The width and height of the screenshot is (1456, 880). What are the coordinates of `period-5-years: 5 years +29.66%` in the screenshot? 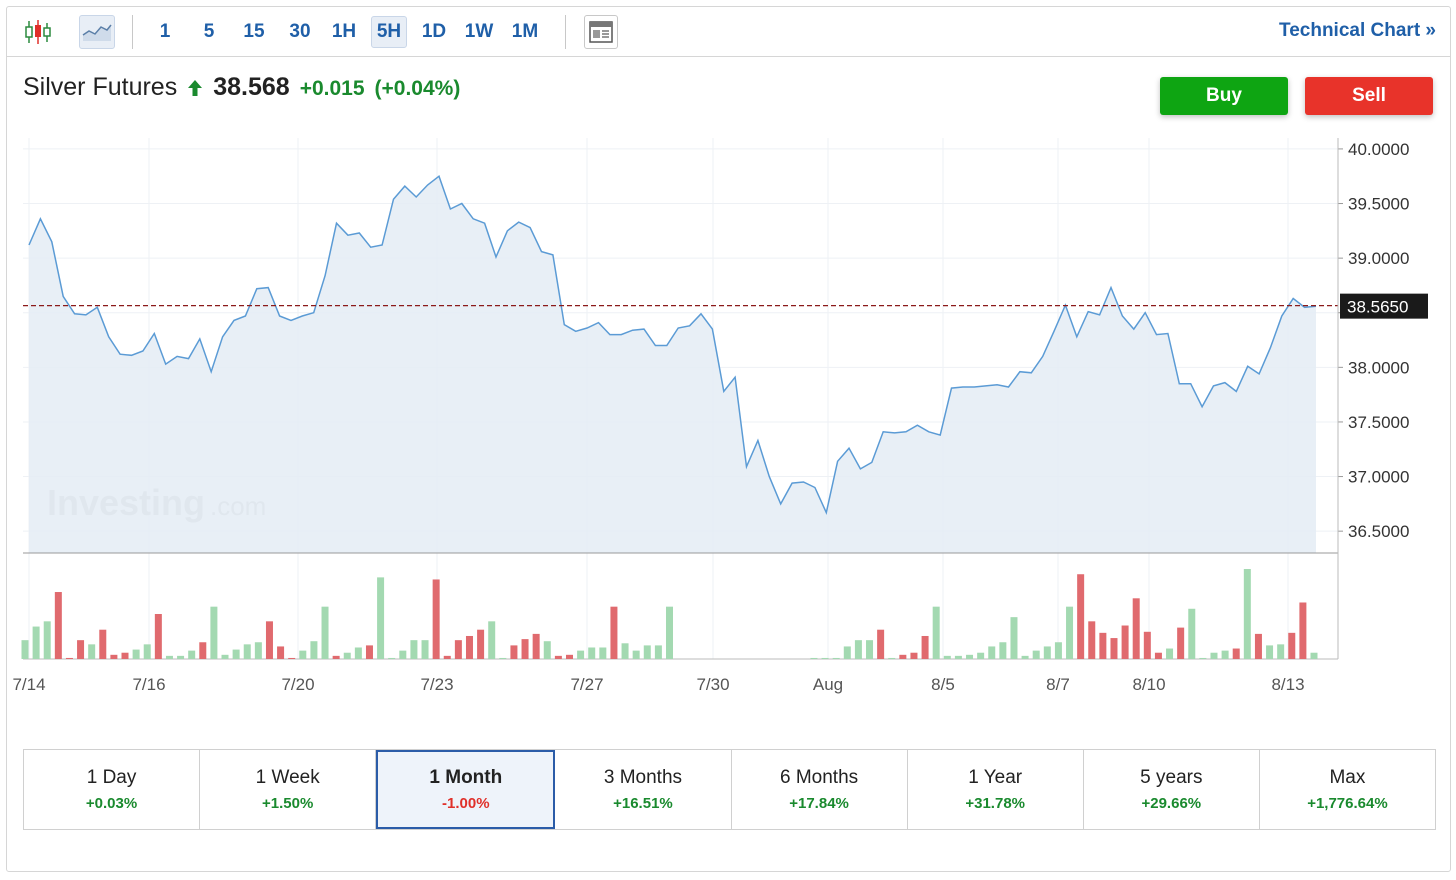 It's located at (1172, 789).